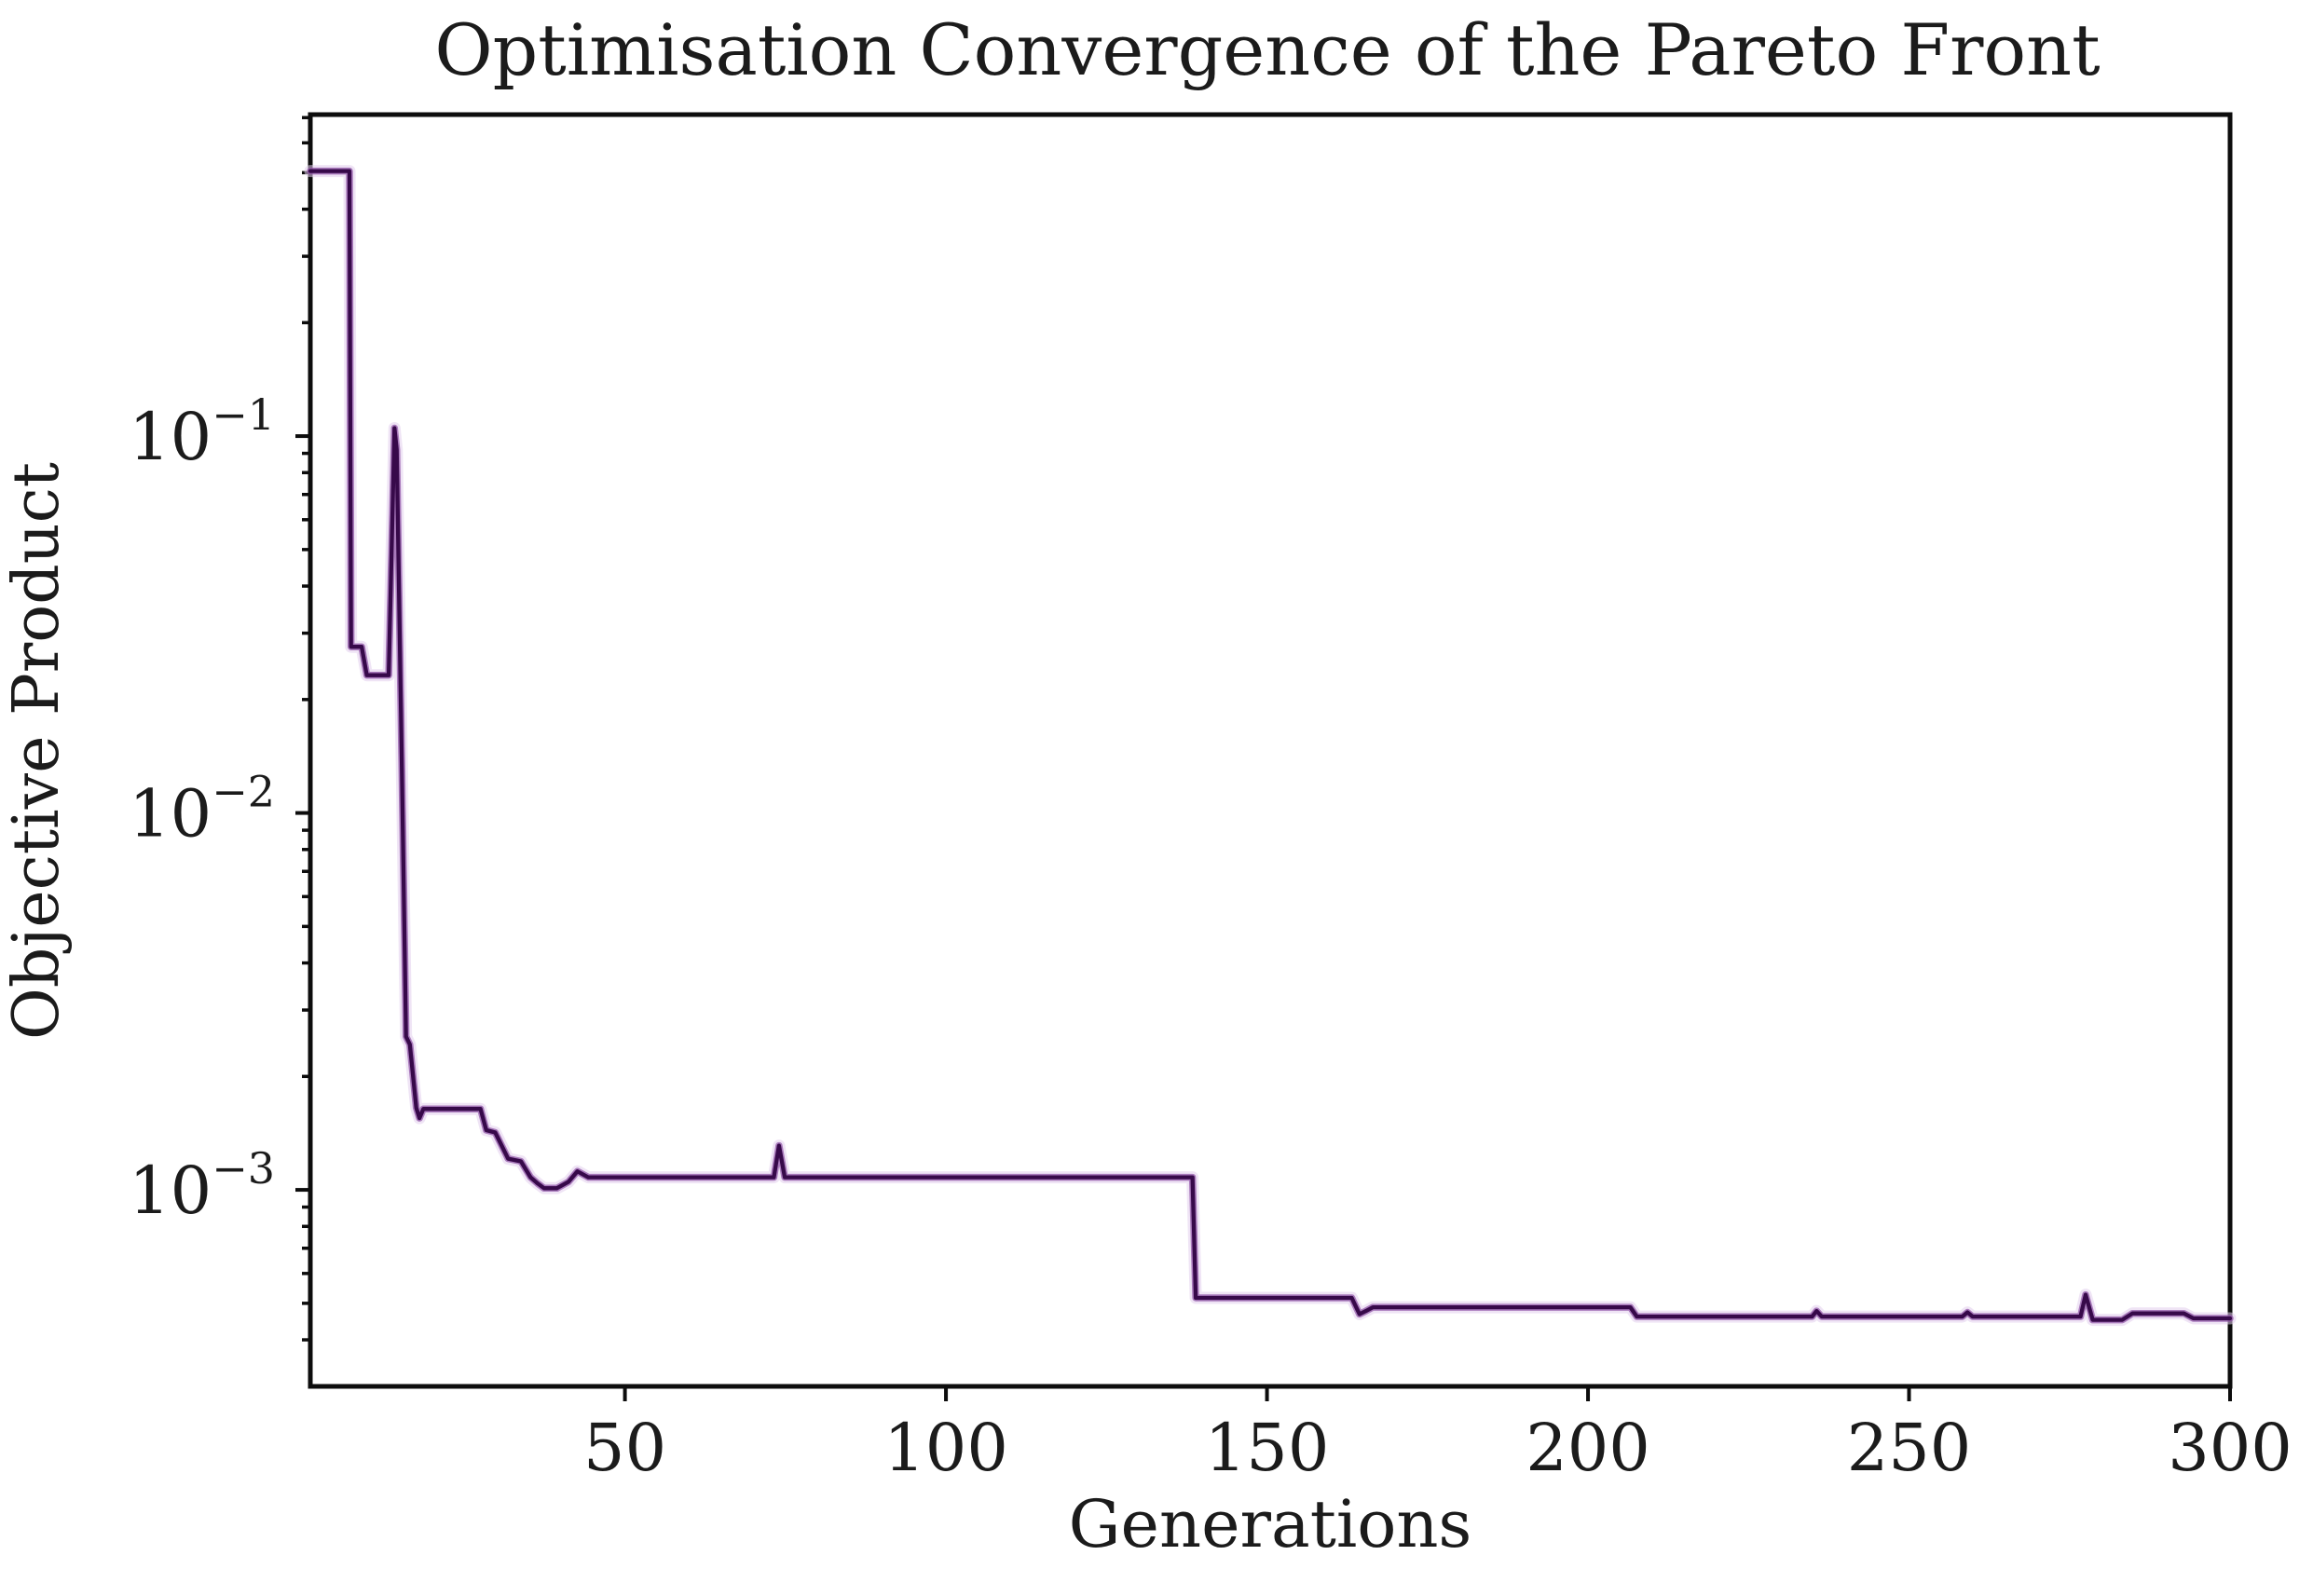  I want to click on x-tick-label: 300, so click(2230, 1448).